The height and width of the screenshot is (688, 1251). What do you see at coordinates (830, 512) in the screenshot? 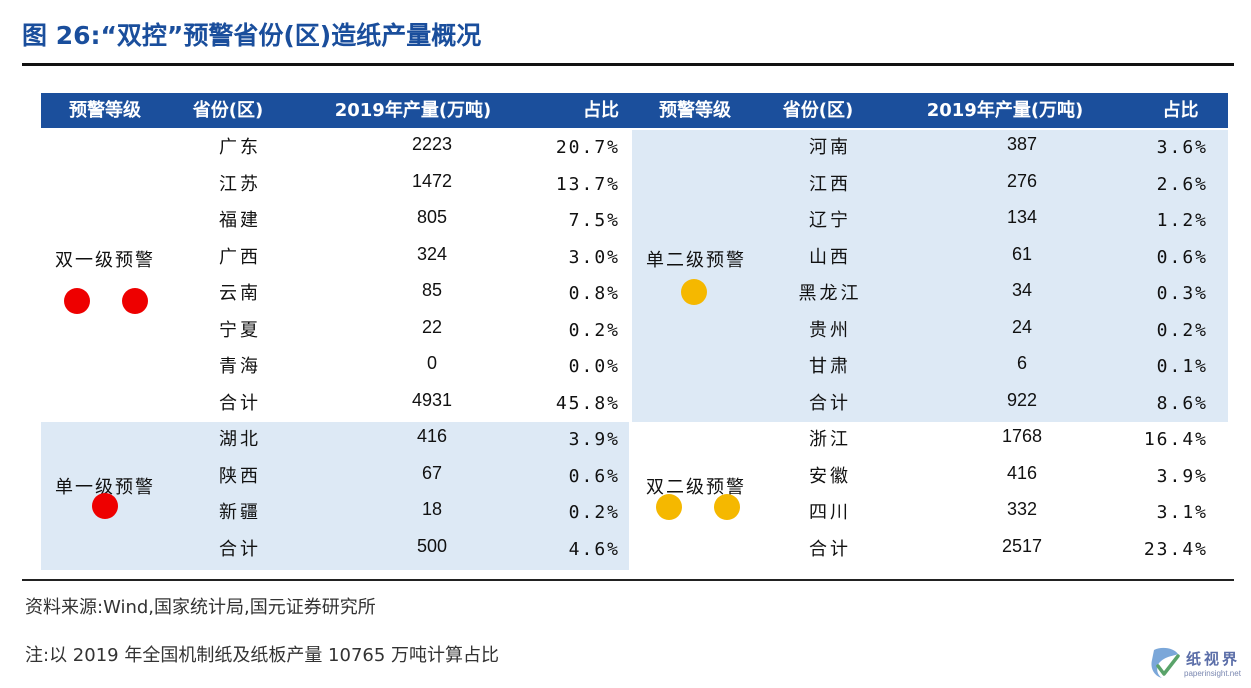
I see `province-name: 四川` at bounding box center [830, 512].